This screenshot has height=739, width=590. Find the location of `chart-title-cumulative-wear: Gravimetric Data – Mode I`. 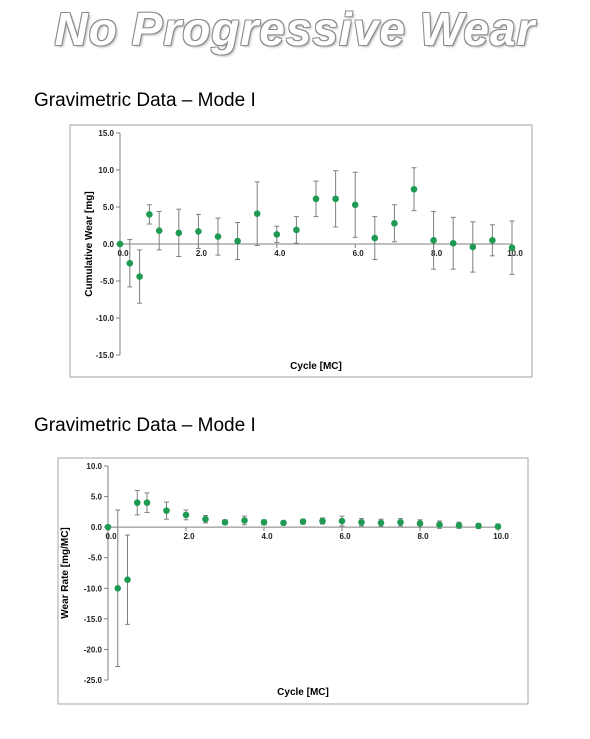

chart-title-cumulative-wear: Gravimetric Data – Mode I is located at coordinates (145, 100).